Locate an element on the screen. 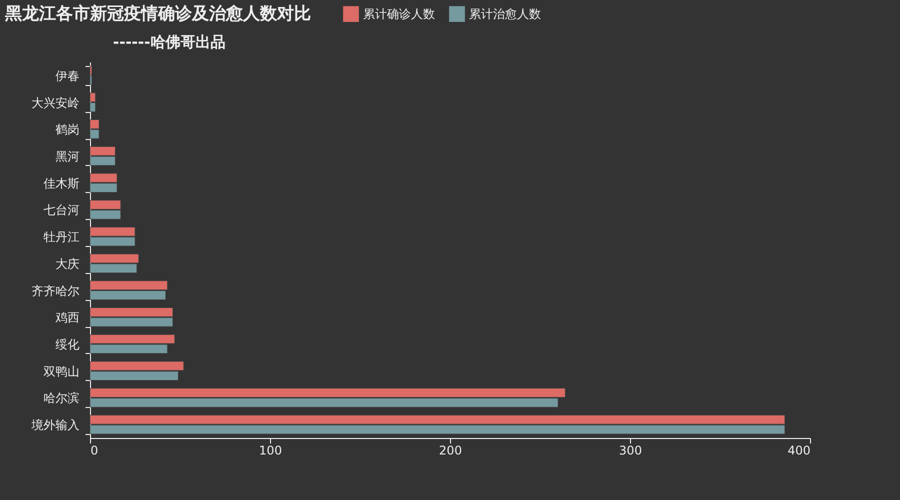 This screenshot has width=900, height=500. y-tick-label: 齐齐哈尔 is located at coordinates (56, 291).